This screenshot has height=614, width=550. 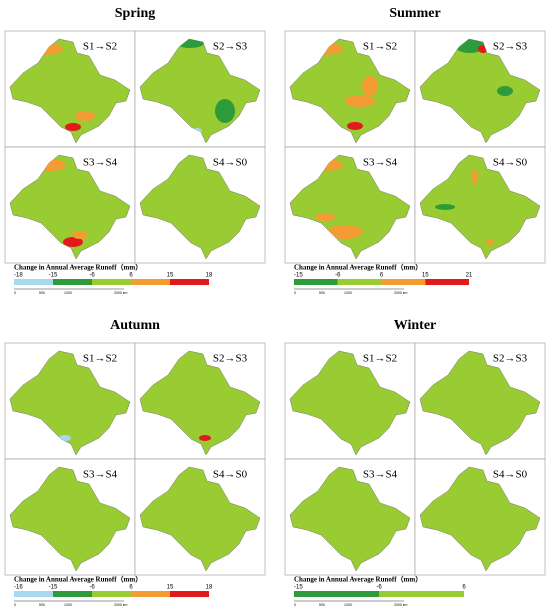 I want to click on panel-title: Winter, so click(x=415, y=325).